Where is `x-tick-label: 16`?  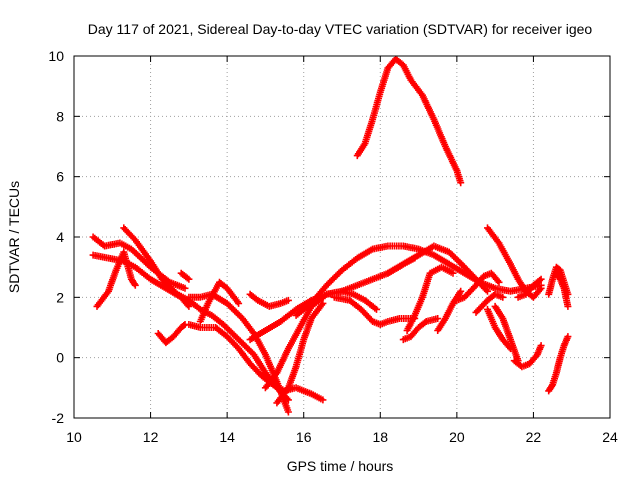
x-tick-label: 16 is located at coordinates (304, 437).